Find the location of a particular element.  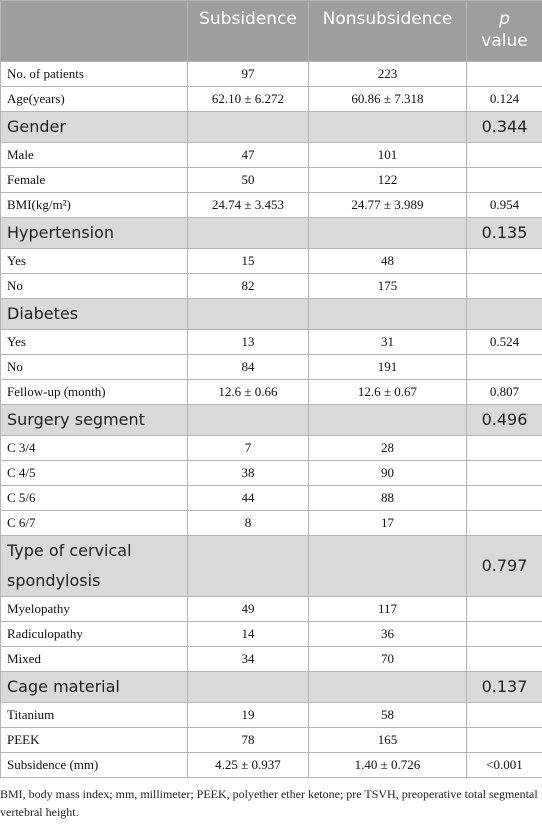

p-label: value is located at coordinates (504, 41).